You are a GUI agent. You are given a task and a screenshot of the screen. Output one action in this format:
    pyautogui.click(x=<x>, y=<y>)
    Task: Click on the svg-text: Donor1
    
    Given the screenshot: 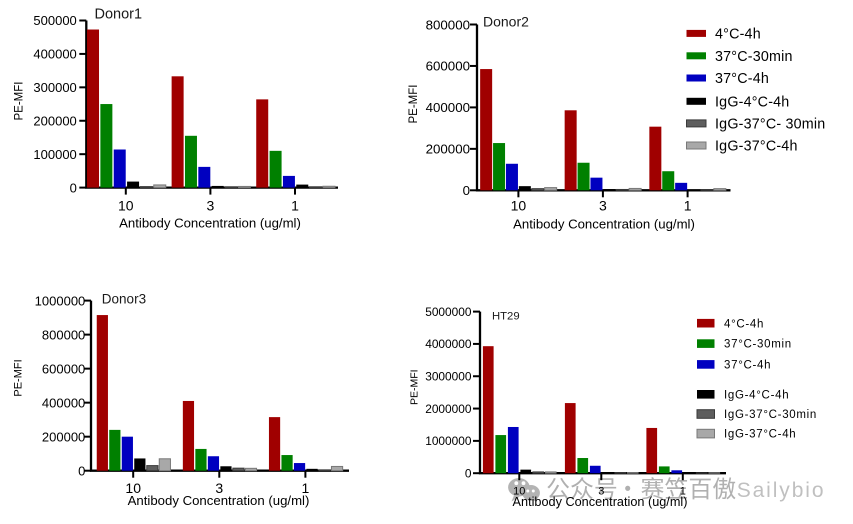 What is the action you would take?
    pyautogui.click(x=119, y=15)
    